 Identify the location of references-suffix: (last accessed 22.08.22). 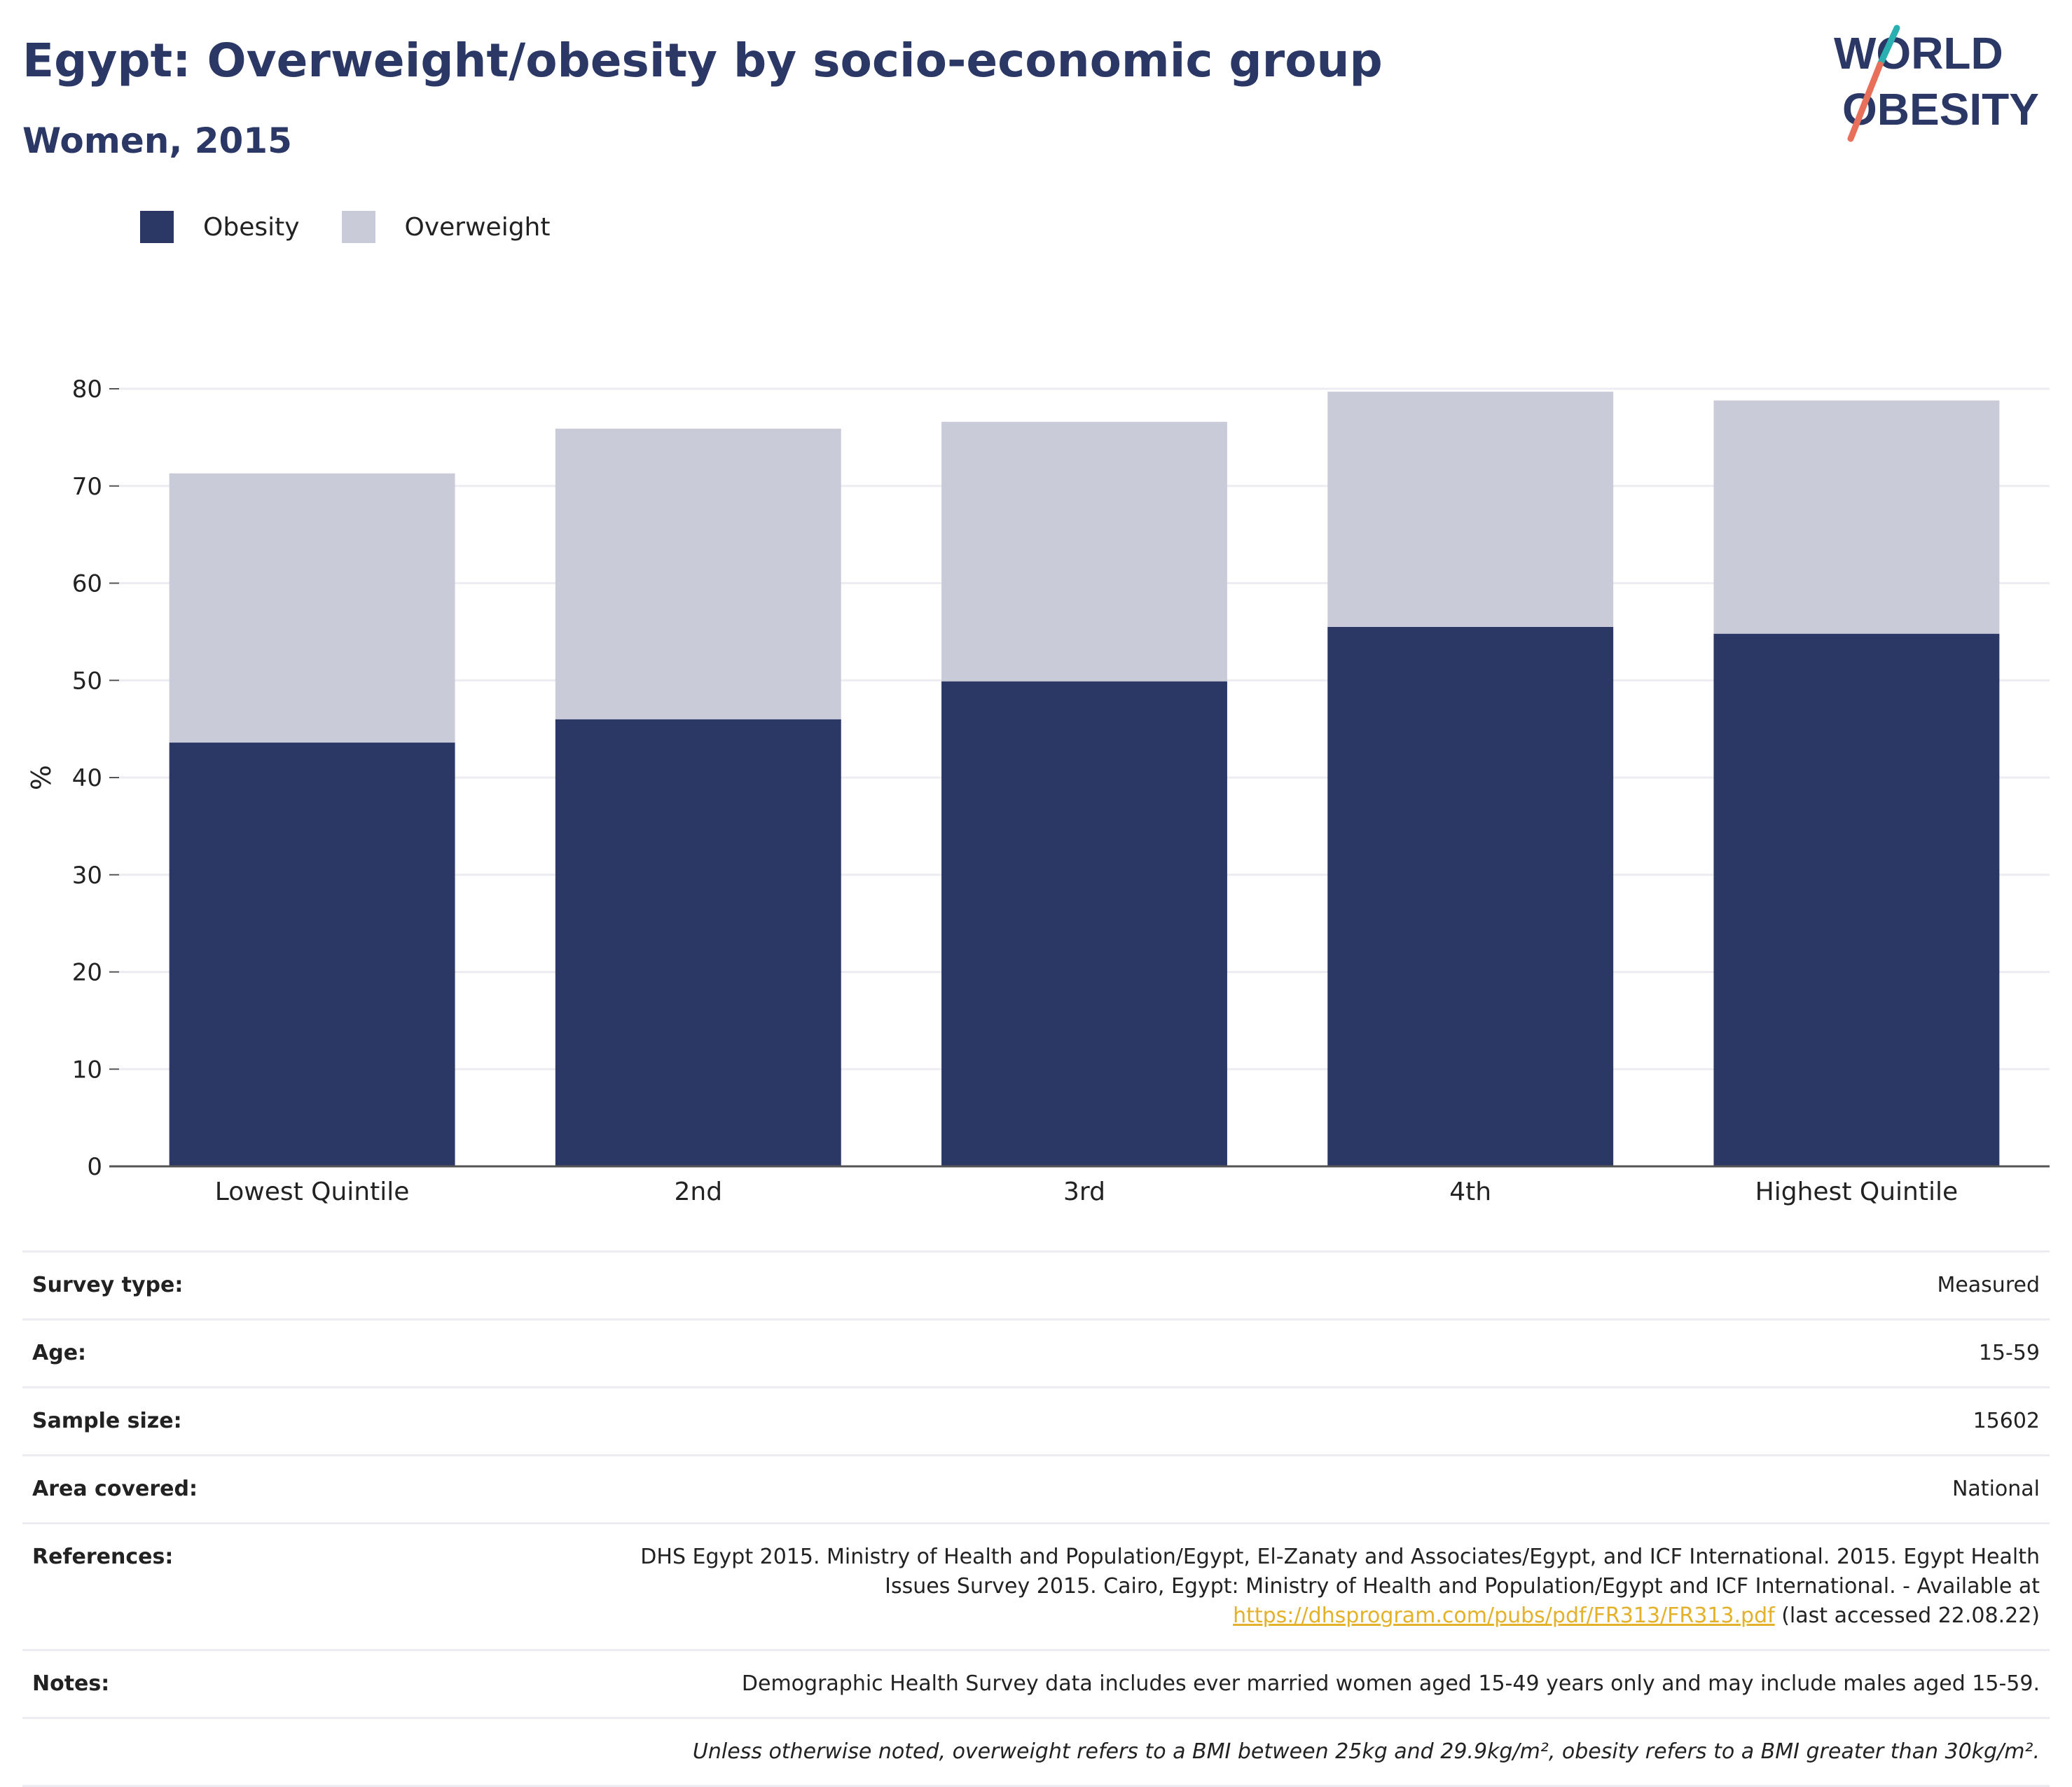
(1907, 1616).